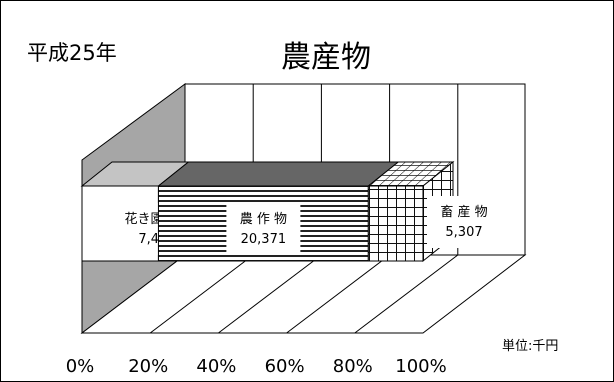 This screenshot has width=614, height=382. What do you see at coordinates (530, 346) in the screenshot?
I see `unit-label: 単位:千円` at bounding box center [530, 346].